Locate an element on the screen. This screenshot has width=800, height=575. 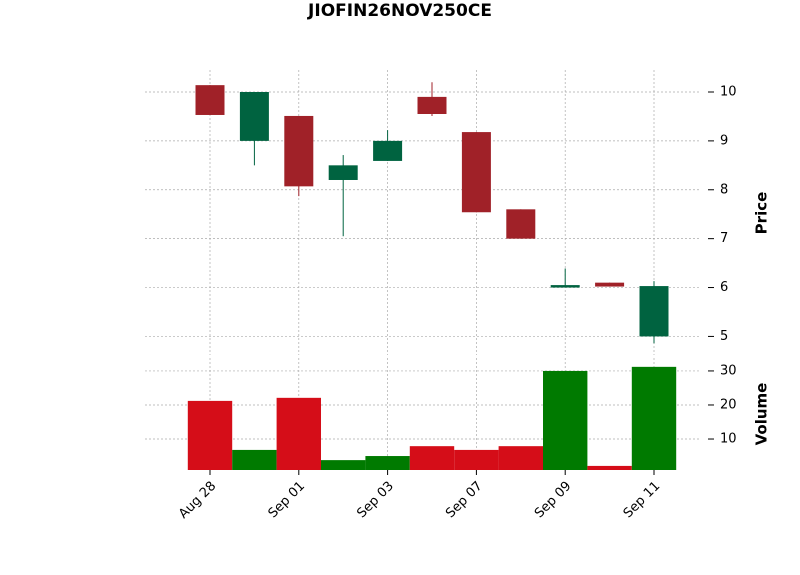
y-tick-label: 8 is located at coordinates (724, 189).